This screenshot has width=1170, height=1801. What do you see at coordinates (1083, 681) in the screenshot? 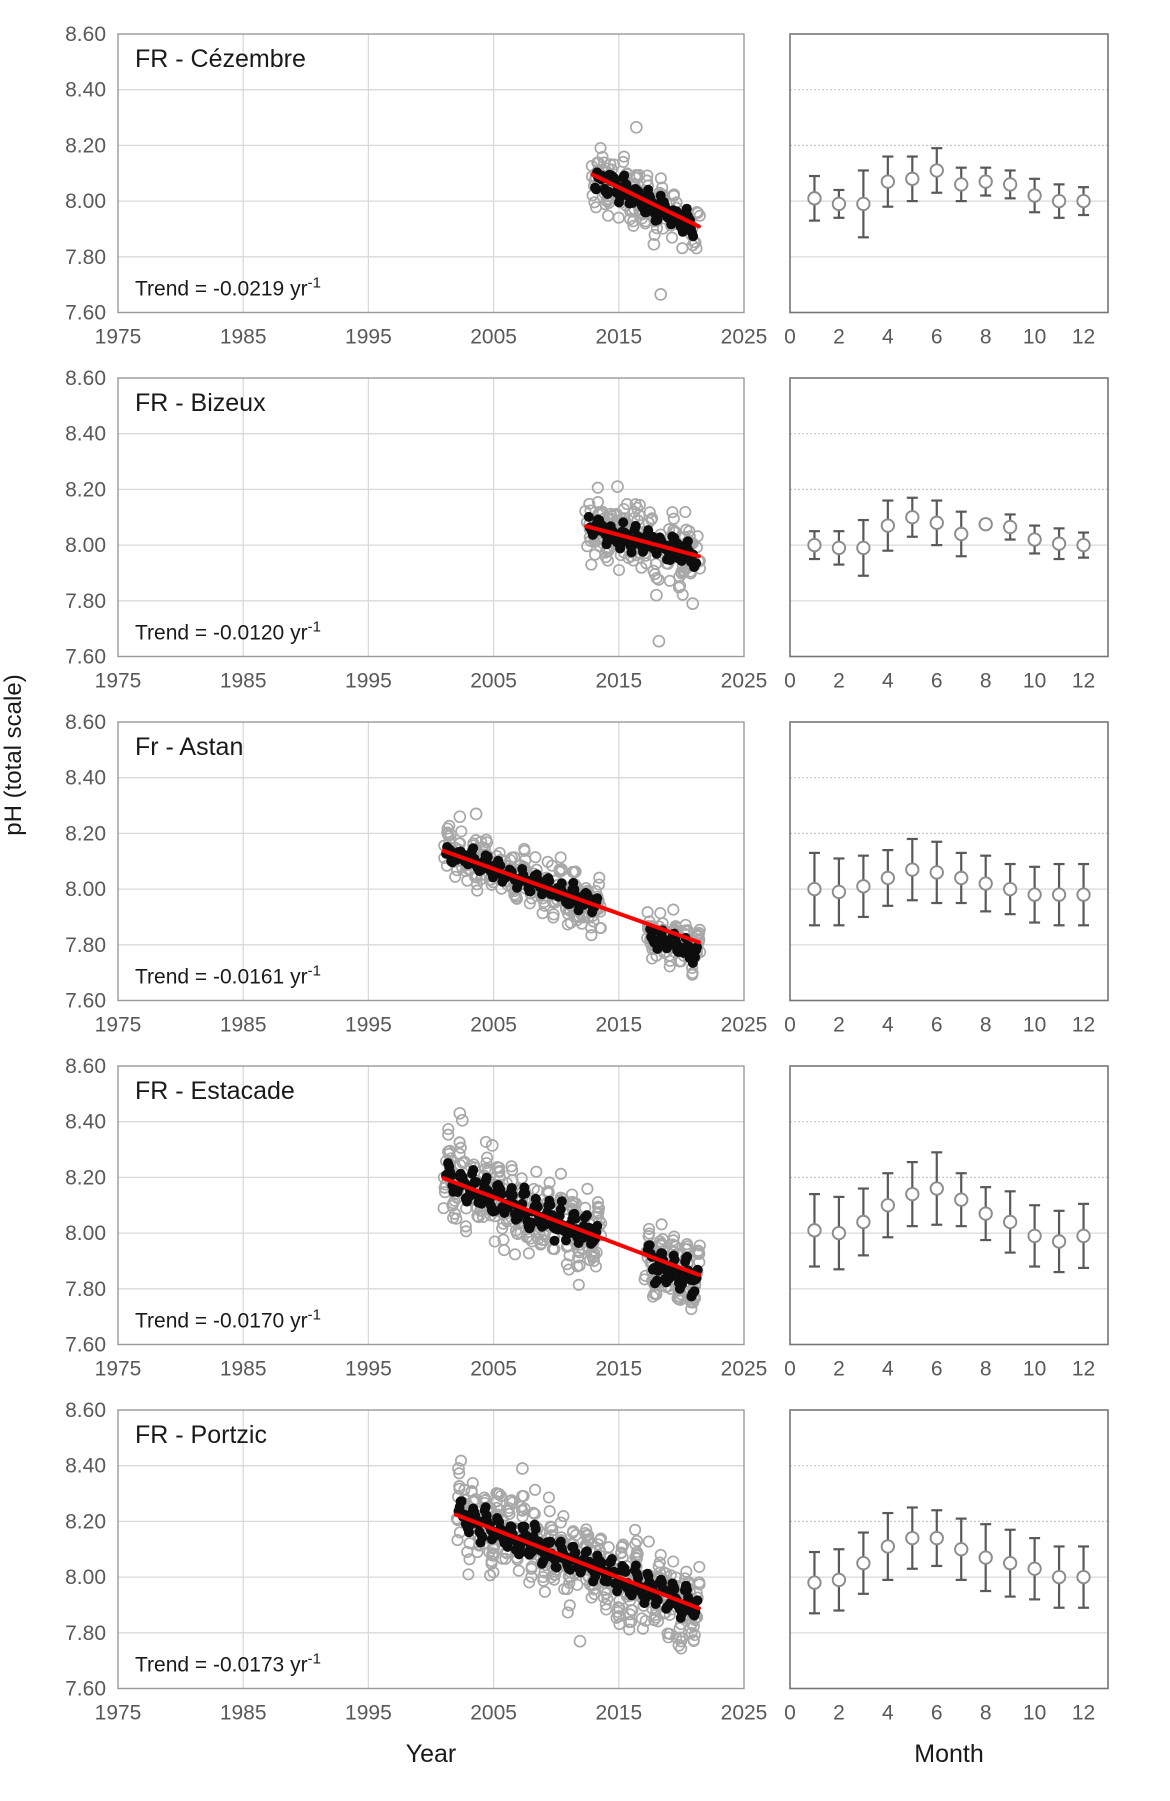
I see `month-tick-label: 12` at bounding box center [1083, 681].